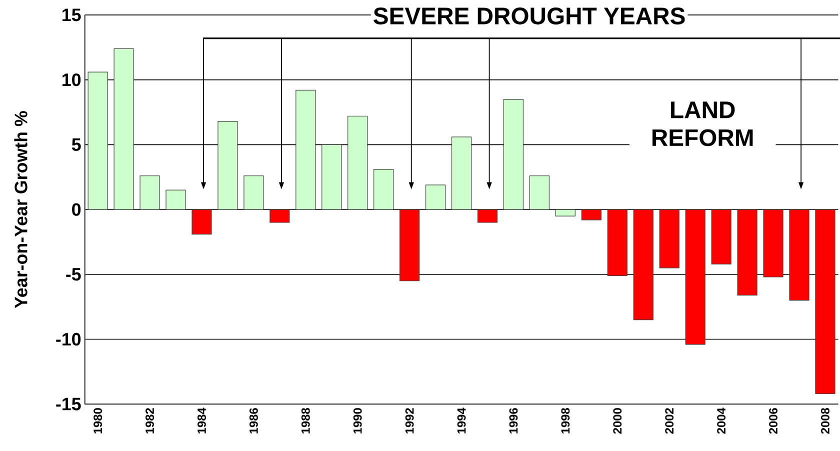 The image size is (840, 451). I want to click on x-tick-label: 2004, so click(721, 421).